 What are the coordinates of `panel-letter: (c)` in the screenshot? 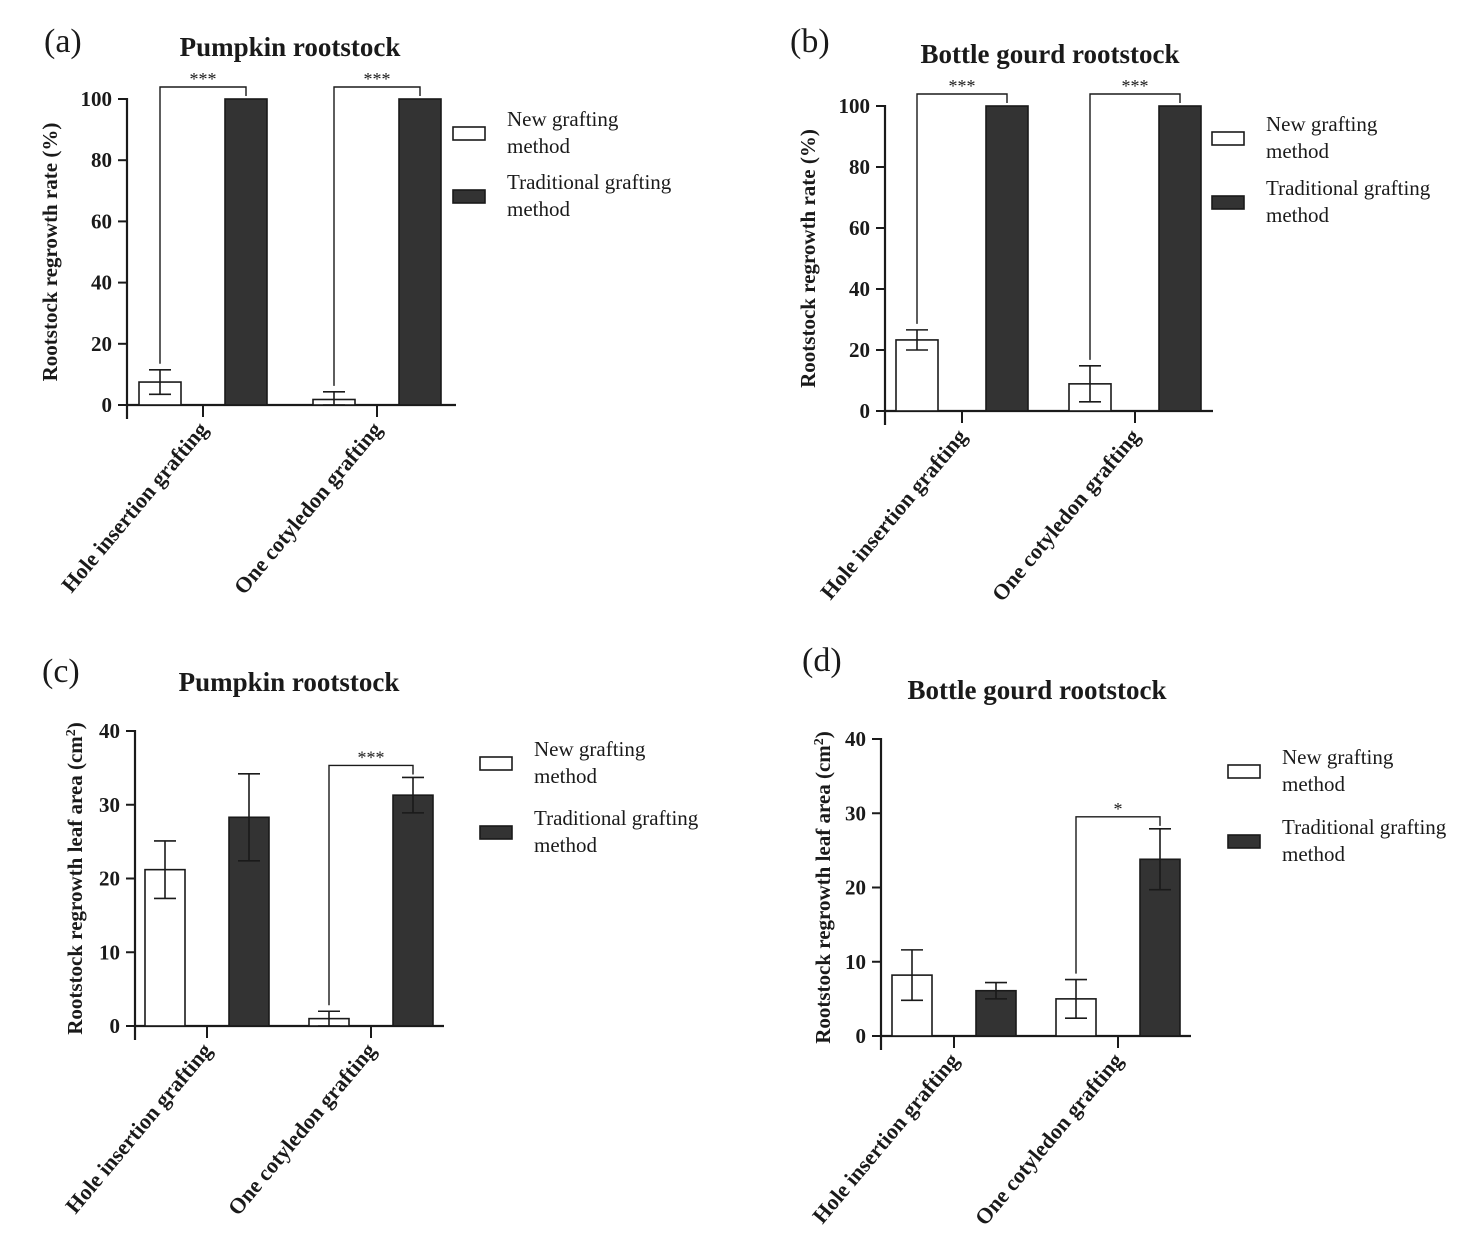 It's located at (61, 671).